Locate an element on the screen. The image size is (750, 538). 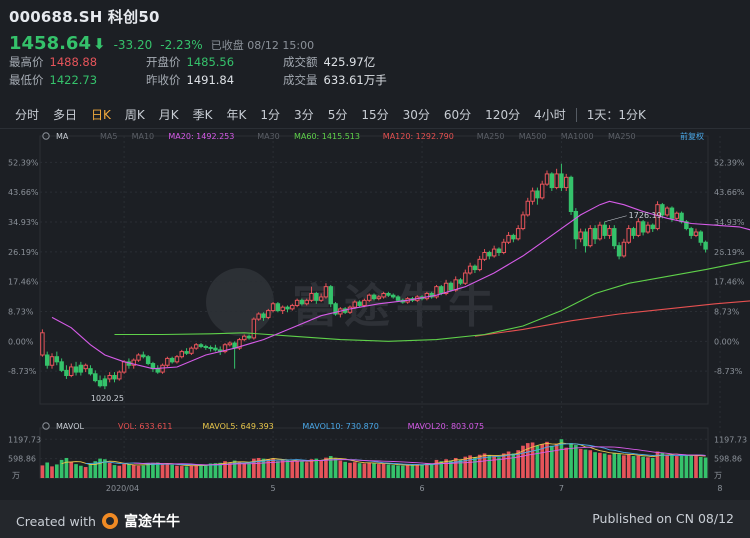
vol-unit-right: 万 is located at coordinates (718, 475).